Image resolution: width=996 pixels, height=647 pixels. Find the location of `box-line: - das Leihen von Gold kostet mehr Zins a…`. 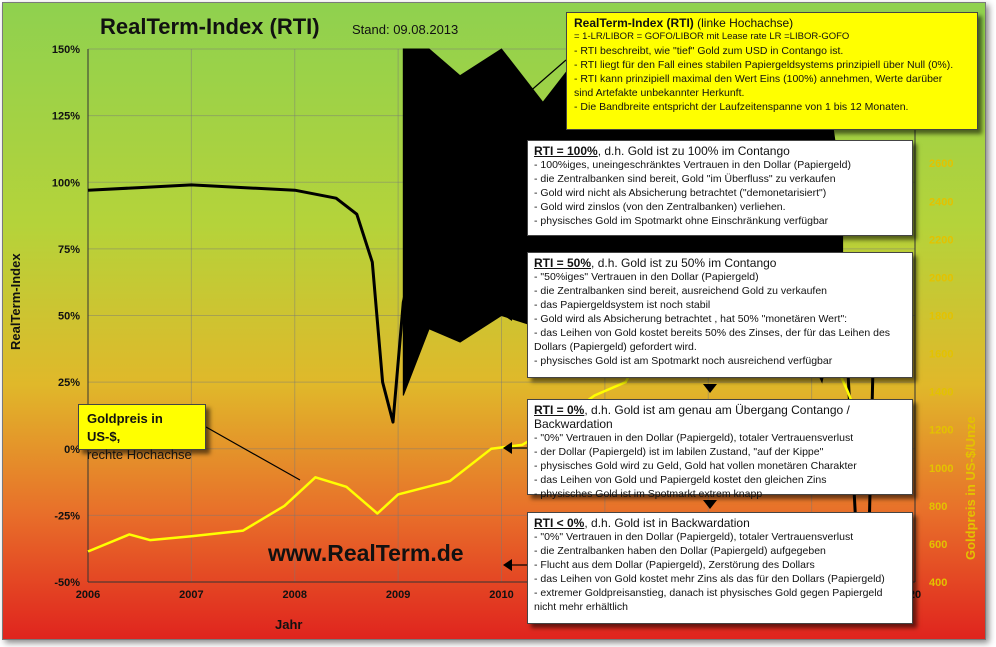

box-line: - das Leihen von Gold kostet mehr Zins a… is located at coordinates (709, 579).